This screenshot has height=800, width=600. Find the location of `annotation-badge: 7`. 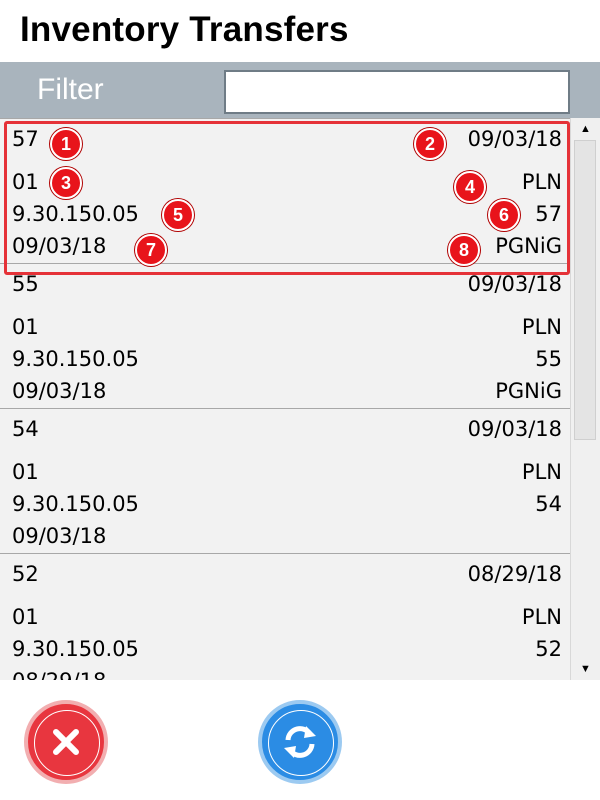

annotation-badge: 7 is located at coordinates (151, 250).